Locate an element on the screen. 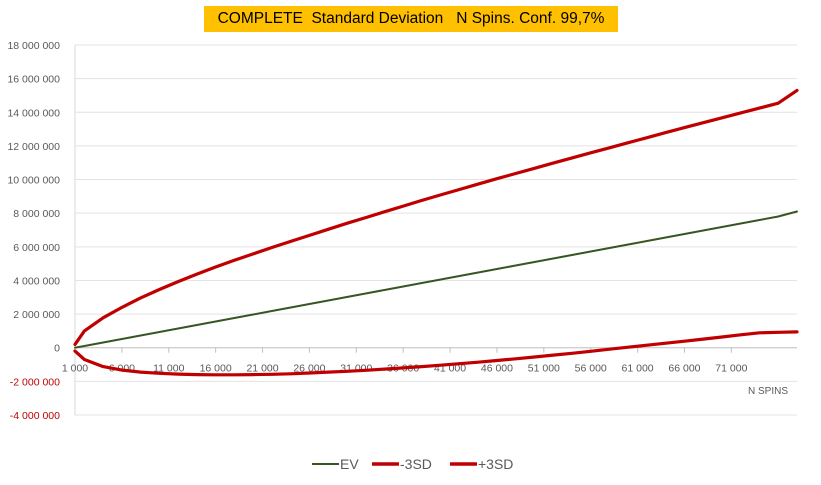 This screenshot has height=485, width=821. x-tick-label: 21 000 is located at coordinates (262, 369).